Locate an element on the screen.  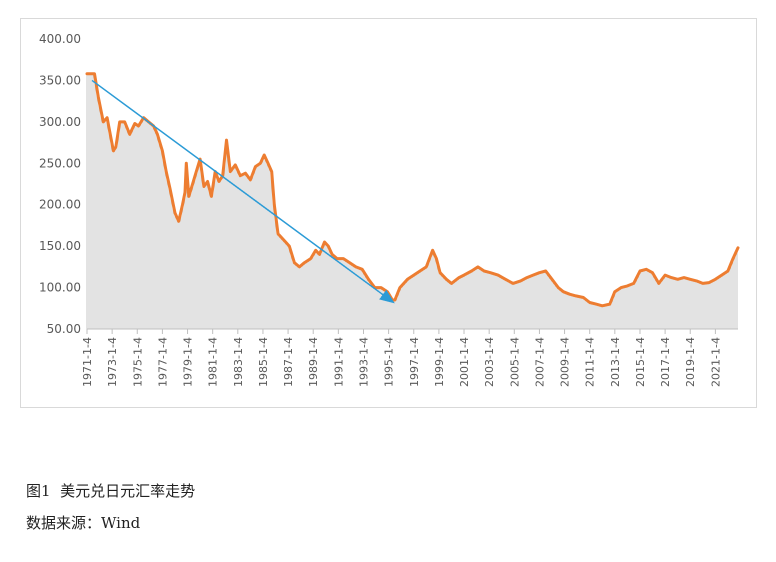
caption-label: 图1 is located at coordinates (38, 491).